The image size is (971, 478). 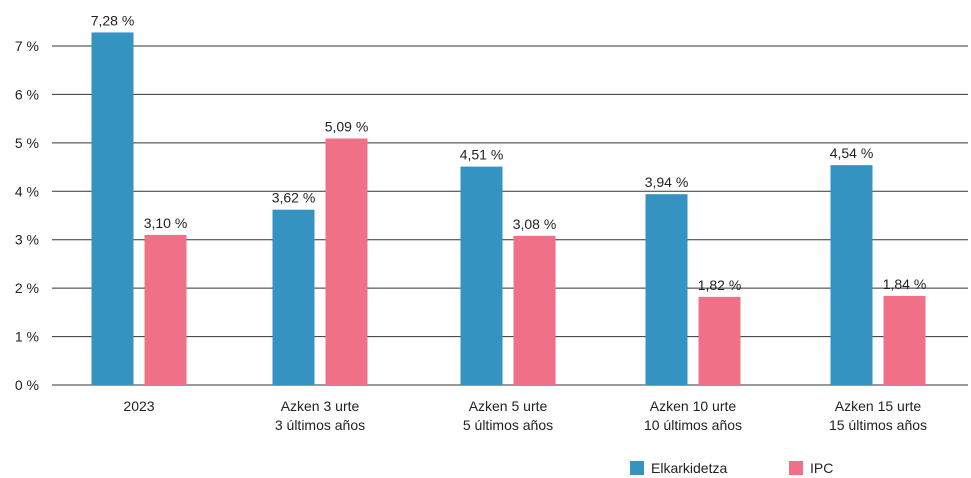 I want to click on y-axis-tick-labels: 0 % 1 % 2 % 3 % 4 % 5 % 6 % 7 %, so click(x=27, y=215).